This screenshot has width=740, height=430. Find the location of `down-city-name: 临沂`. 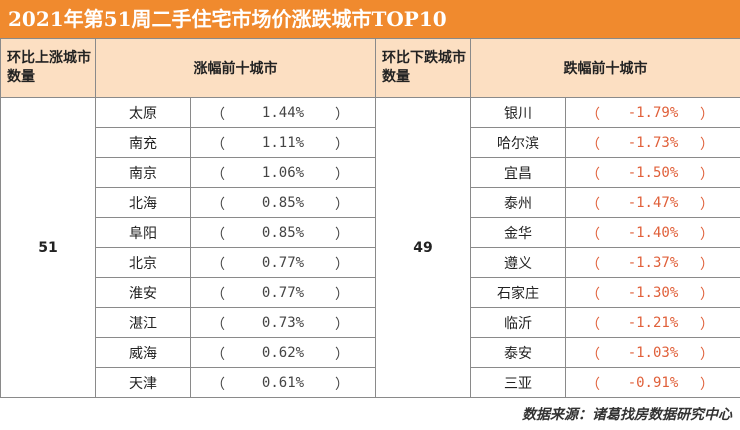

down-city-name: 临沂 is located at coordinates (518, 322).